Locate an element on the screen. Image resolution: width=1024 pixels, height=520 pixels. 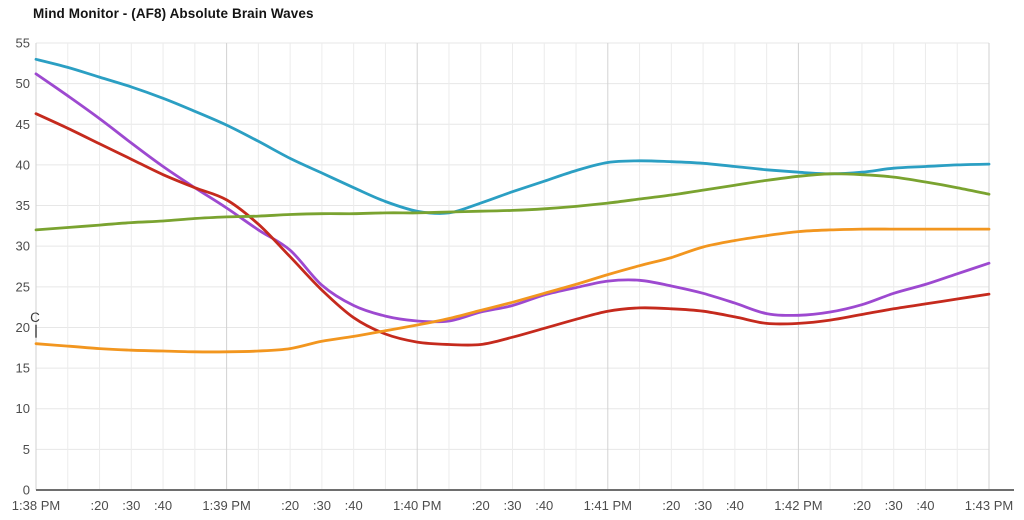
y-axis-tick-label: 55 is located at coordinates (23, 43).